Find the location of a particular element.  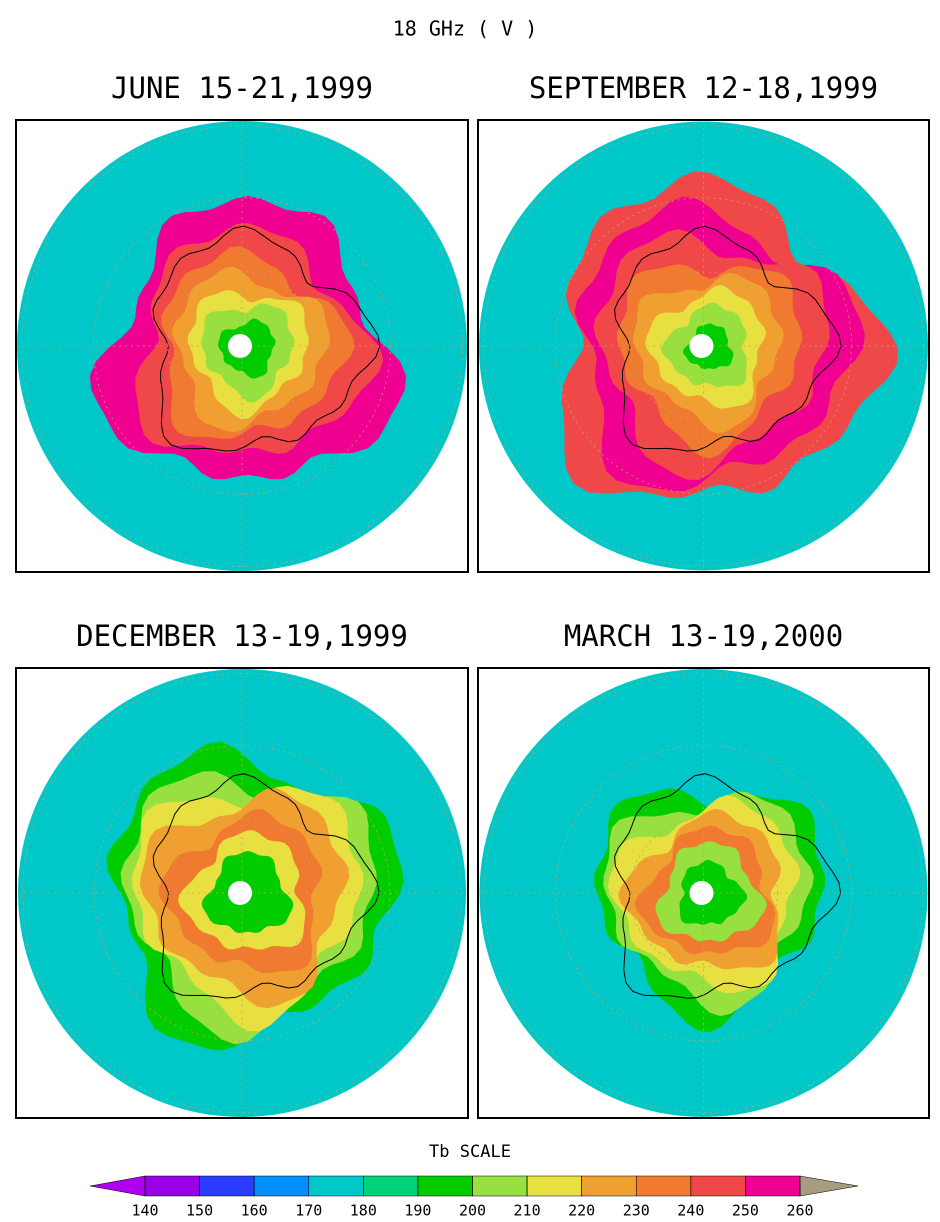

colorbar-under is located at coordinates (117, 1186).